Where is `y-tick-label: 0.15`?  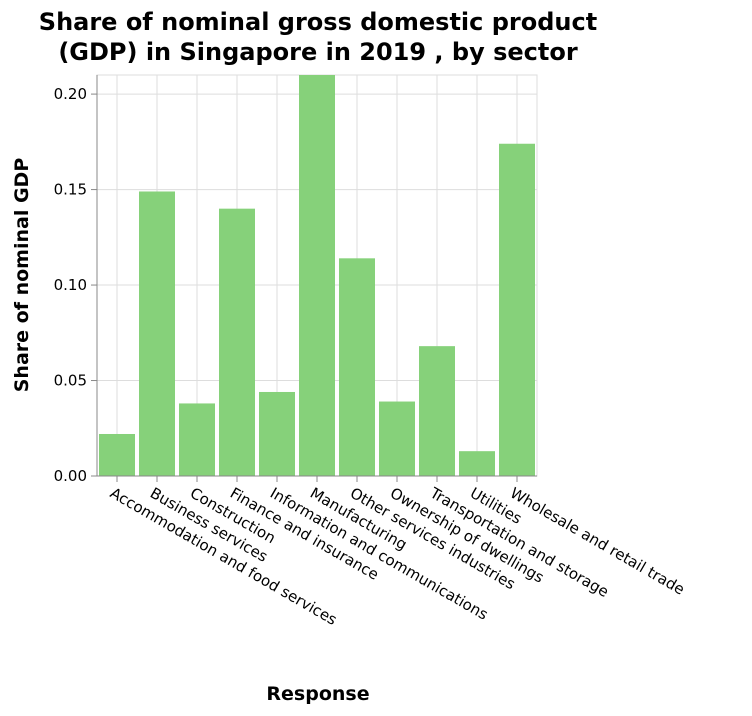
y-tick-label: 0.15 is located at coordinates (70, 190).